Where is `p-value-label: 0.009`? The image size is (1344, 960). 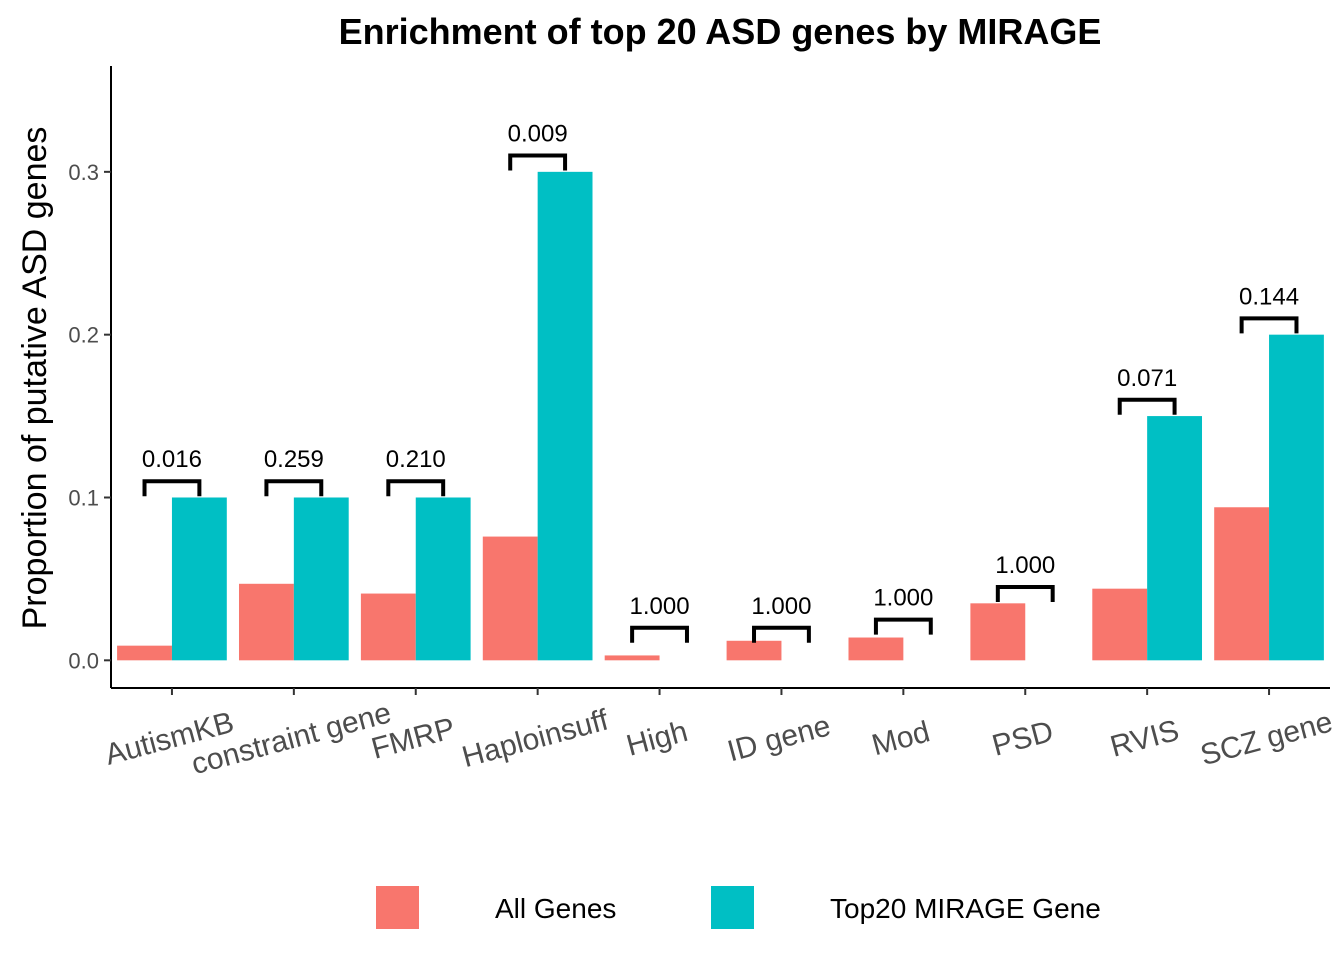
p-value-label: 0.009 is located at coordinates (538, 134).